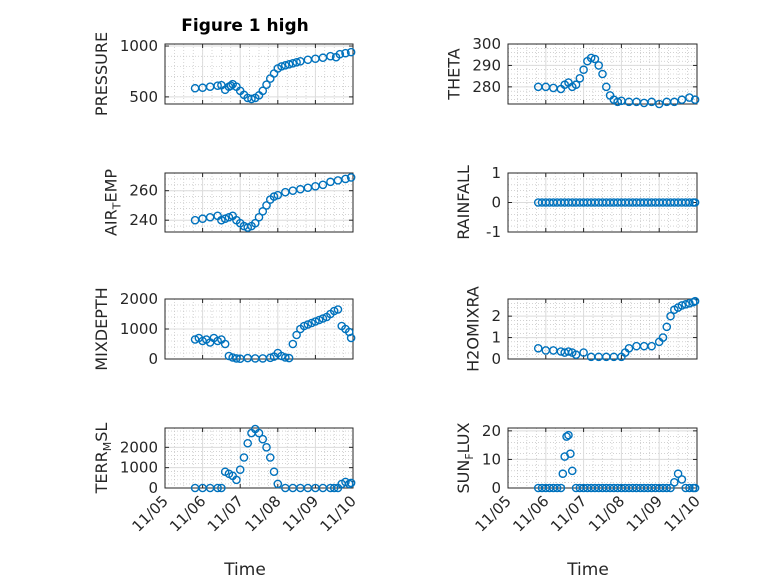 The height and width of the screenshot is (583, 778). Describe the element at coordinates (224, 329) in the screenshot. I see `subplot-mixdepth: 0 1000 2000 MIXDEPTH` at that location.